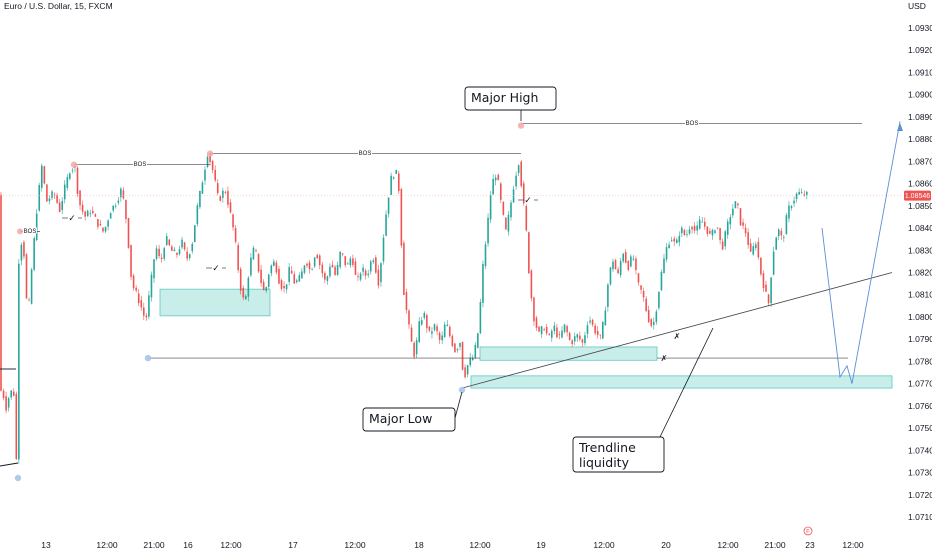 Image resolution: width=932 pixels, height=550 pixels. Describe the element at coordinates (920, 250) in the screenshot. I see `price-tick-label: 1.08300` at that location.